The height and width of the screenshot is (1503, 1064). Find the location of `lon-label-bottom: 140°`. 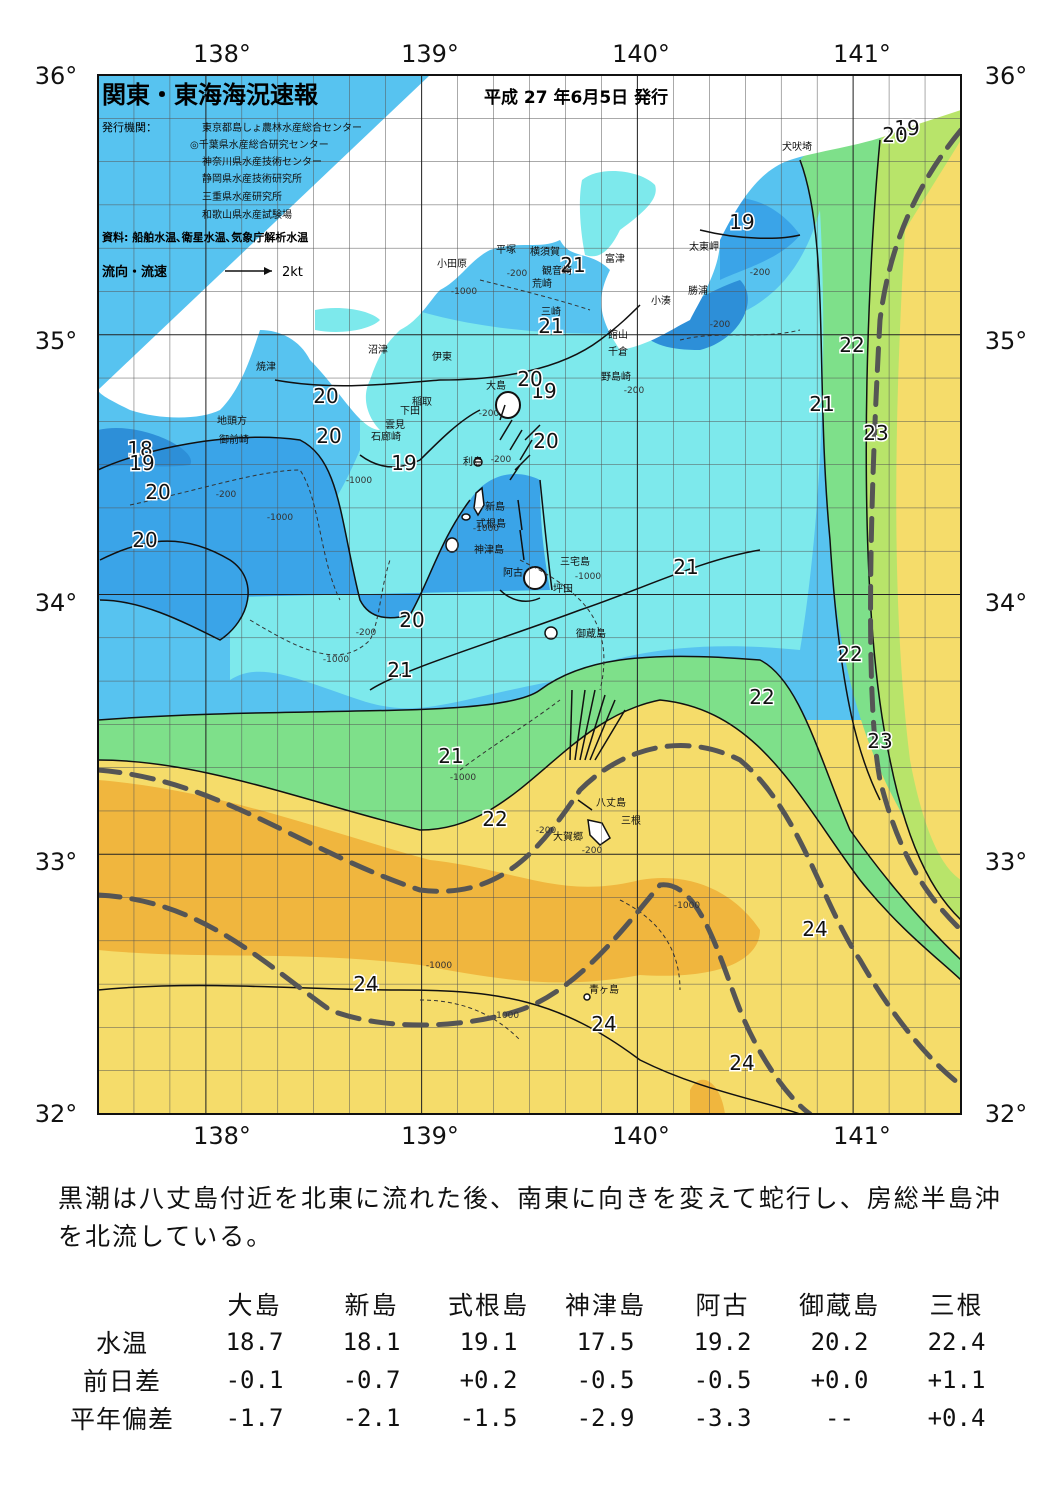

lon-label-bottom: 140° is located at coordinates (641, 1136).